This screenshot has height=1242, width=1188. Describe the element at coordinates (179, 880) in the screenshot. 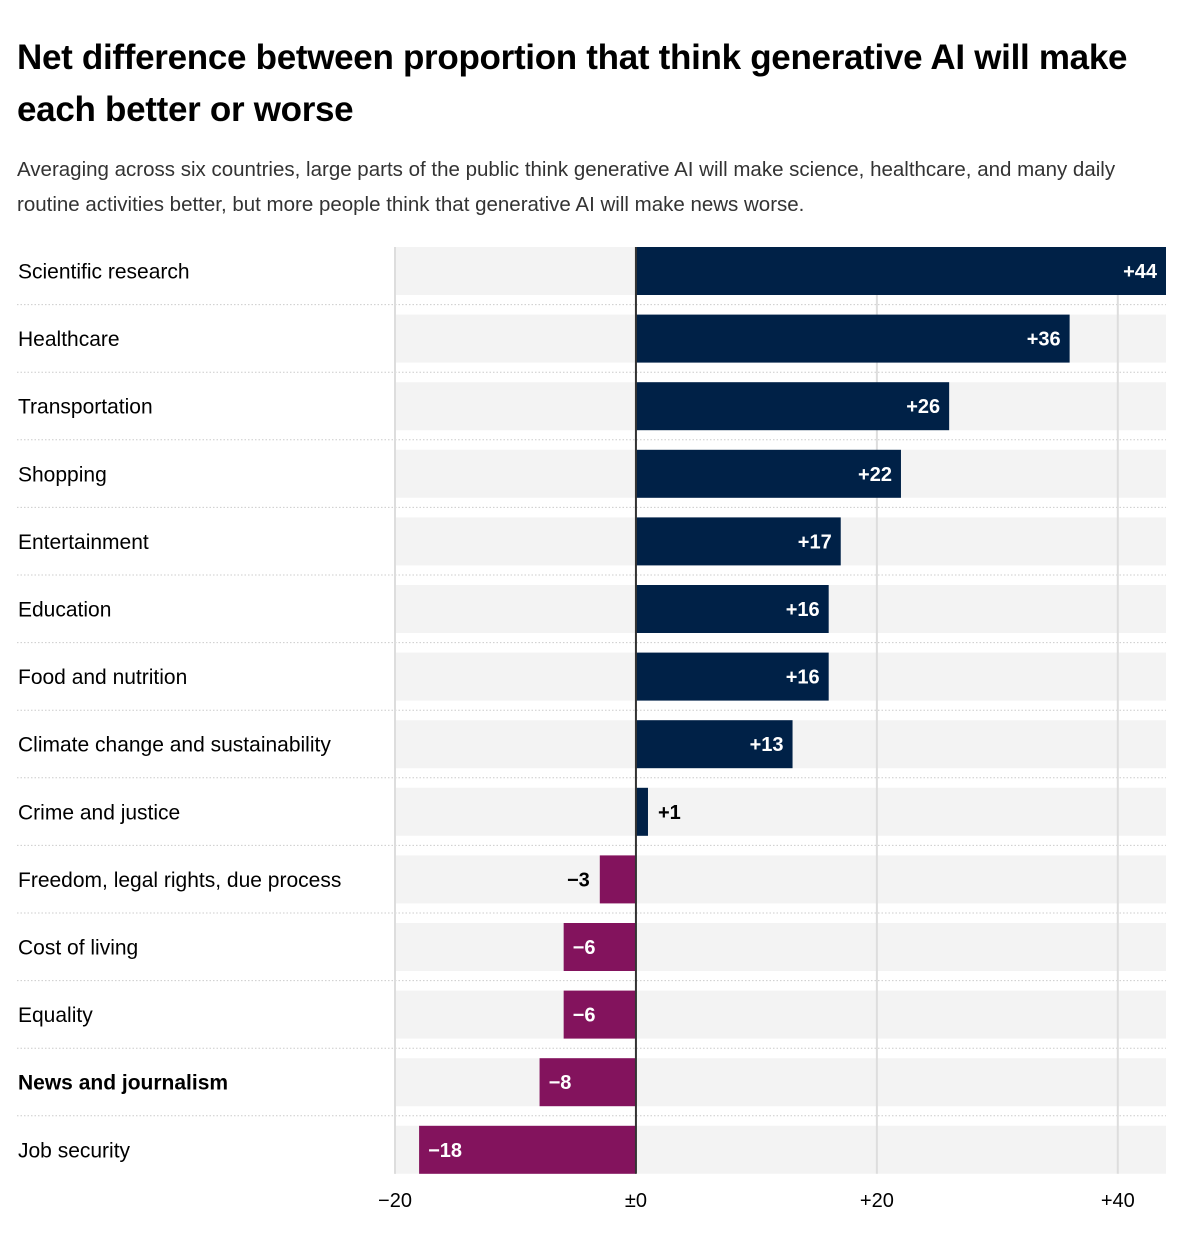

I see `category-label: Freedom, legal rights, due process` at that location.